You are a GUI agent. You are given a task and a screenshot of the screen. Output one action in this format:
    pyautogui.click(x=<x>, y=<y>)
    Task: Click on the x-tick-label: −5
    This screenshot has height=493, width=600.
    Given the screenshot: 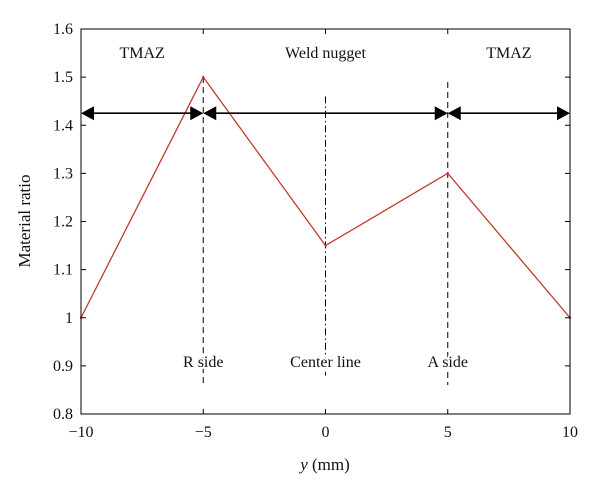 What is the action you would take?
    pyautogui.click(x=203, y=432)
    